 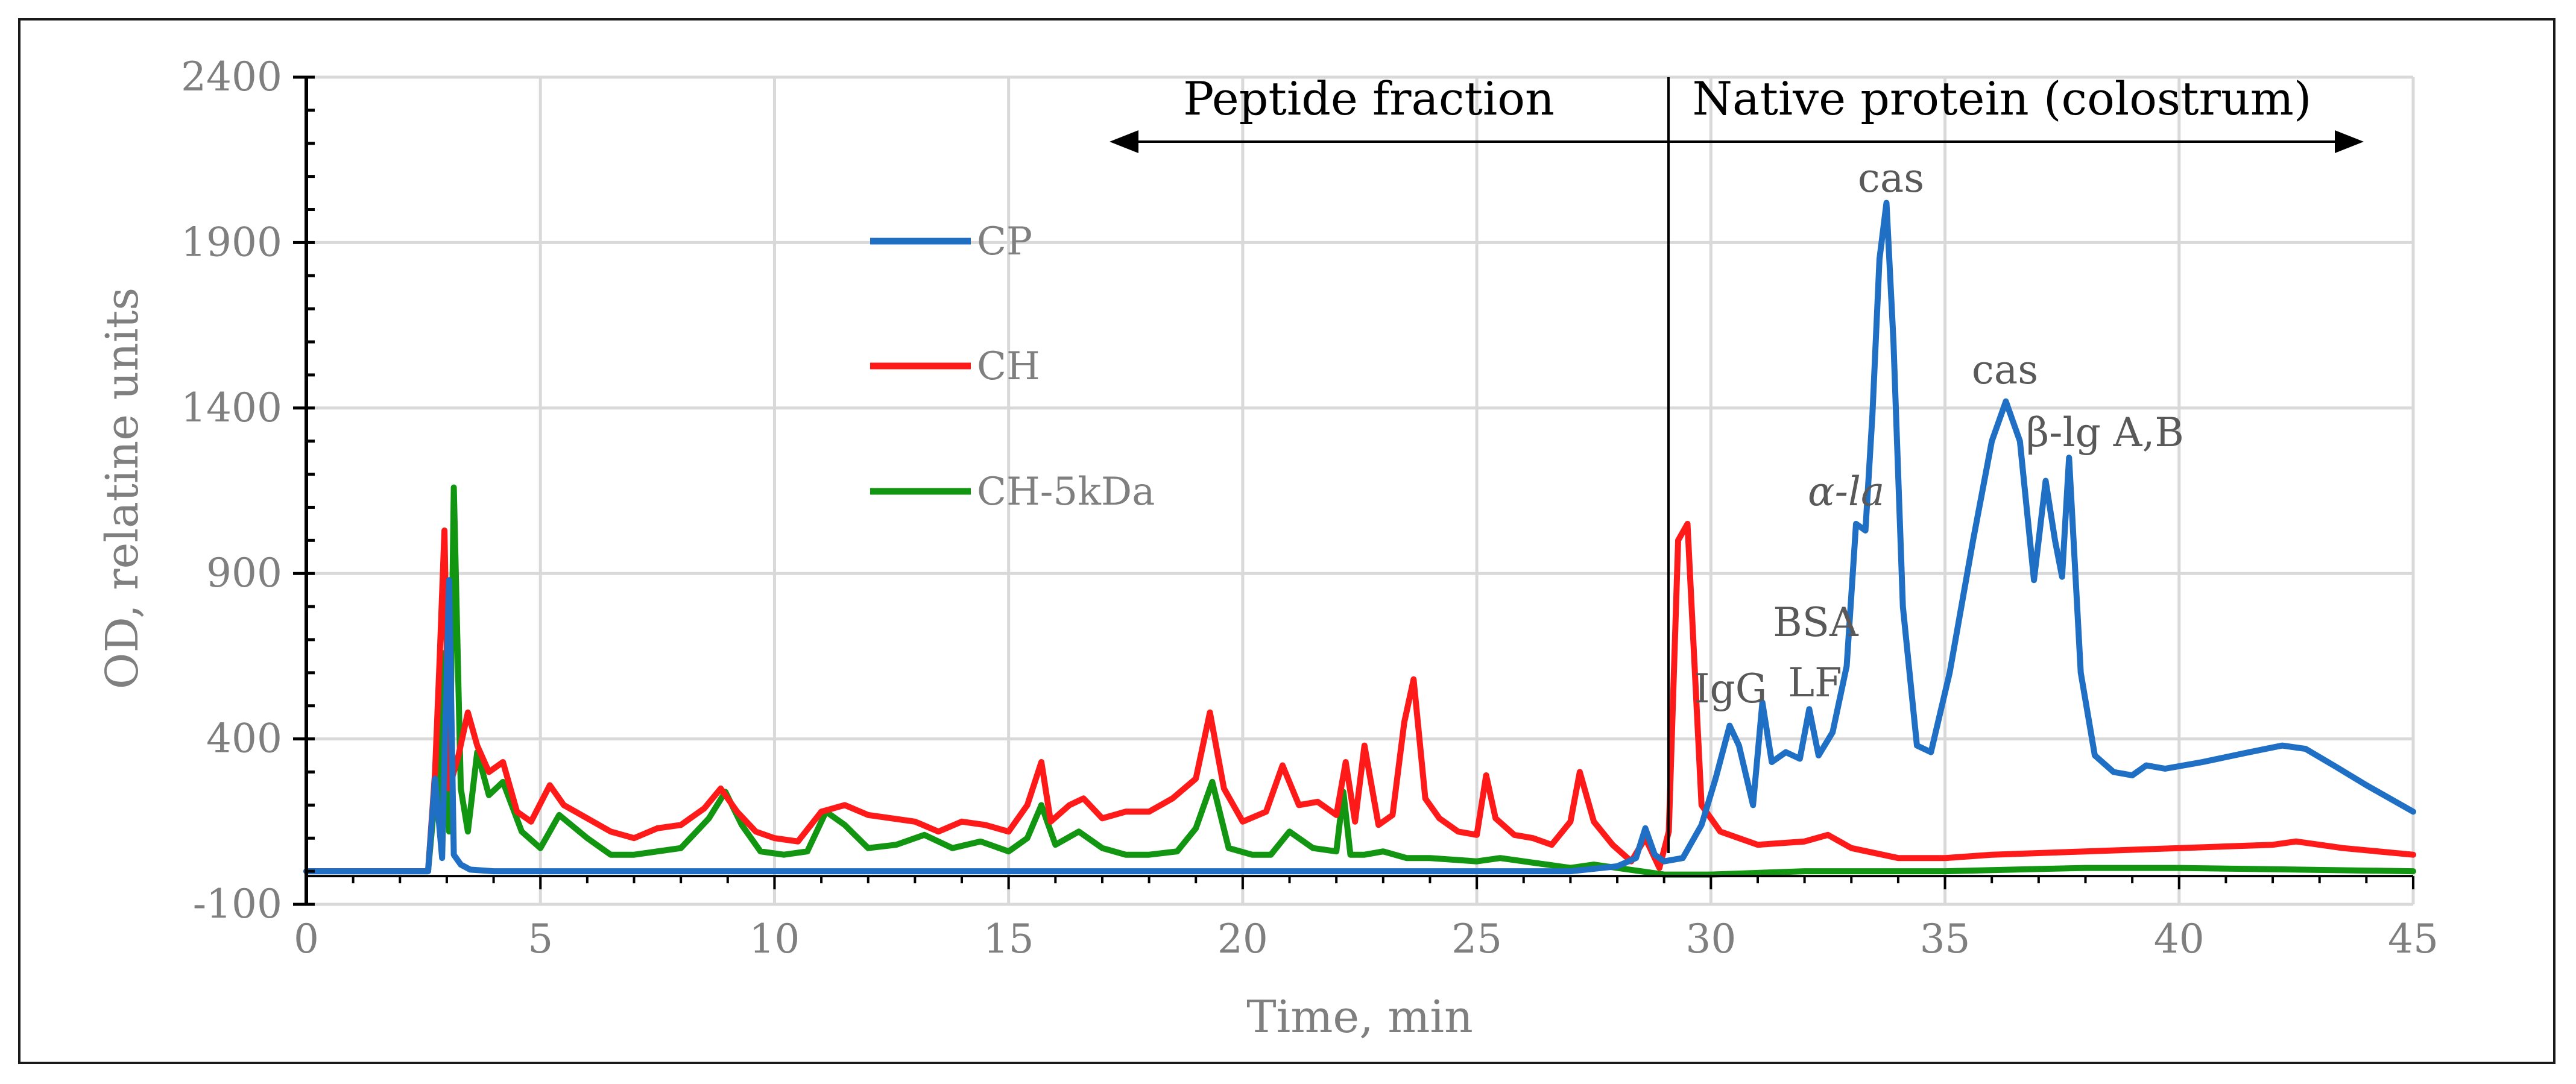 What do you see at coordinates (1846, 492) in the screenshot?
I see `annotation-alpha-la: α-la` at bounding box center [1846, 492].